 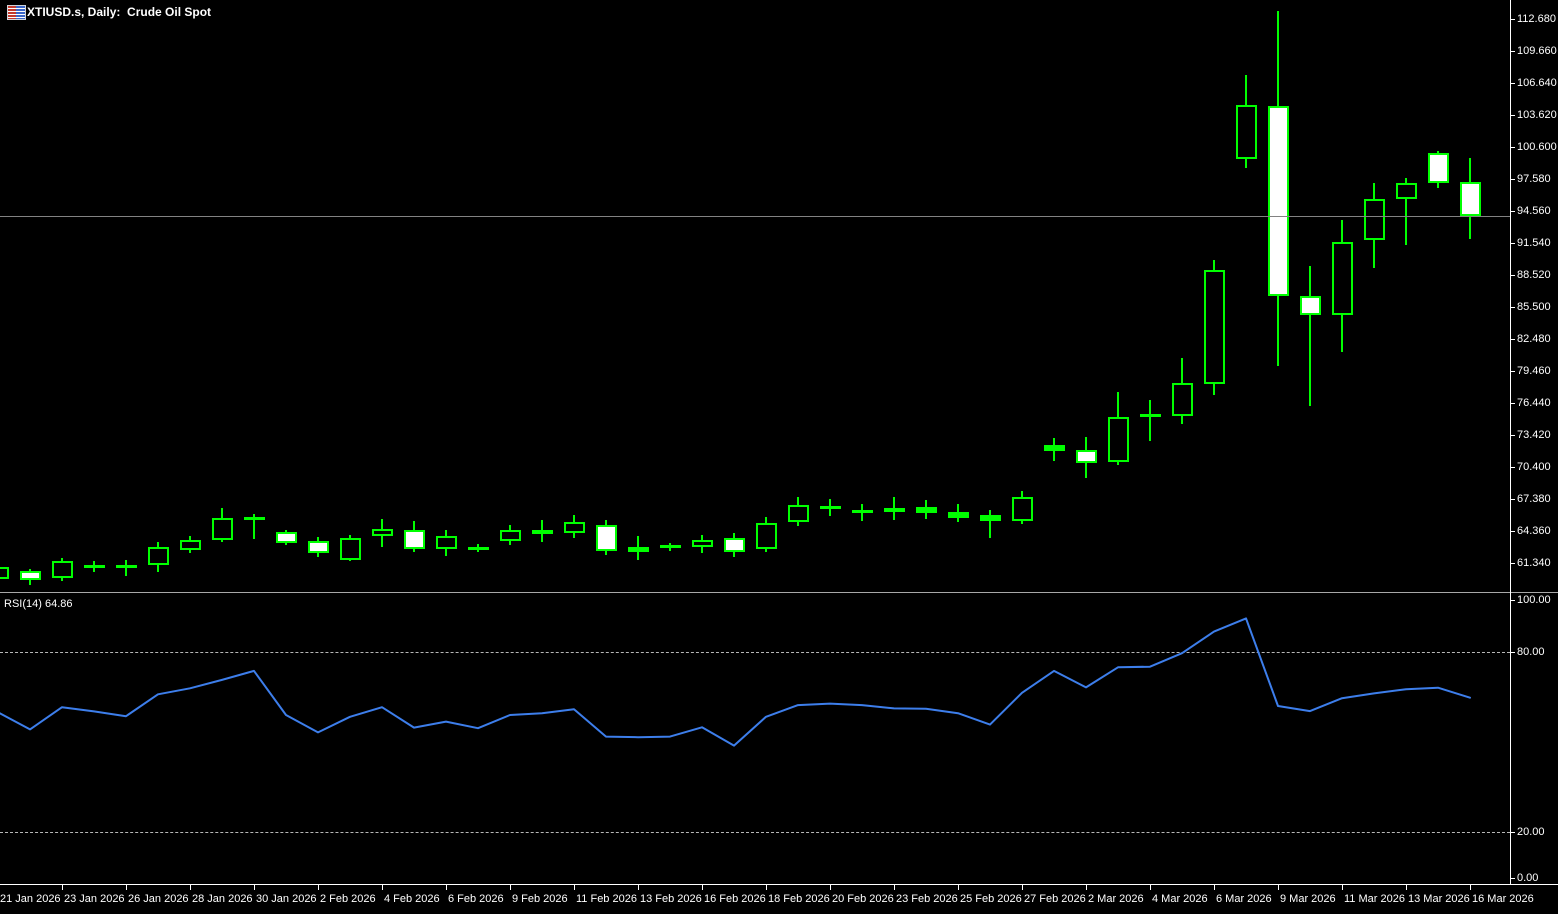 I want to click on current-price-line, so click(x=755, y=216).